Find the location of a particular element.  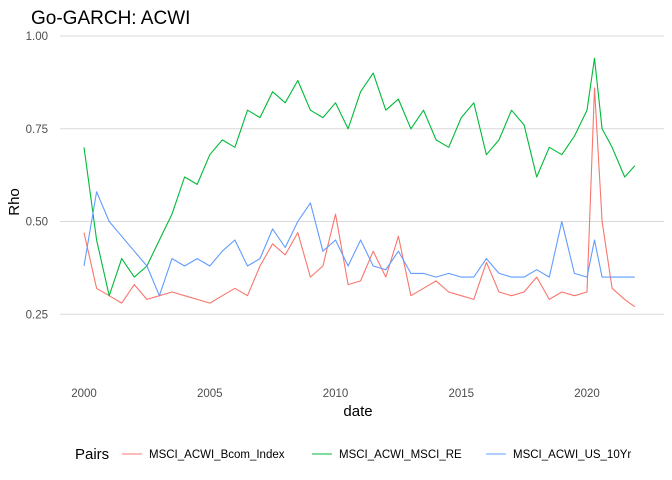

y-tick-label: 0.50 is located at coordinates (37, 223).